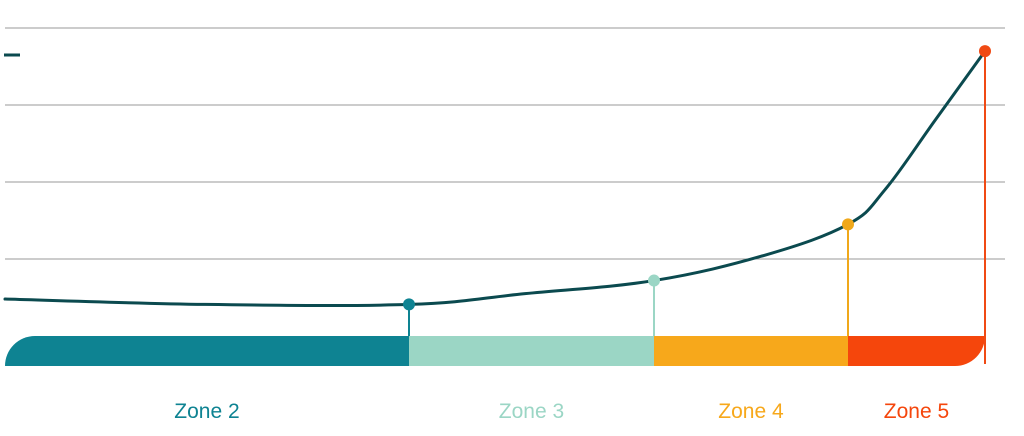  Describe the element at coordinates (916, 411) in the screenshot. I see `zone-label-4: Zone 5` at that location.